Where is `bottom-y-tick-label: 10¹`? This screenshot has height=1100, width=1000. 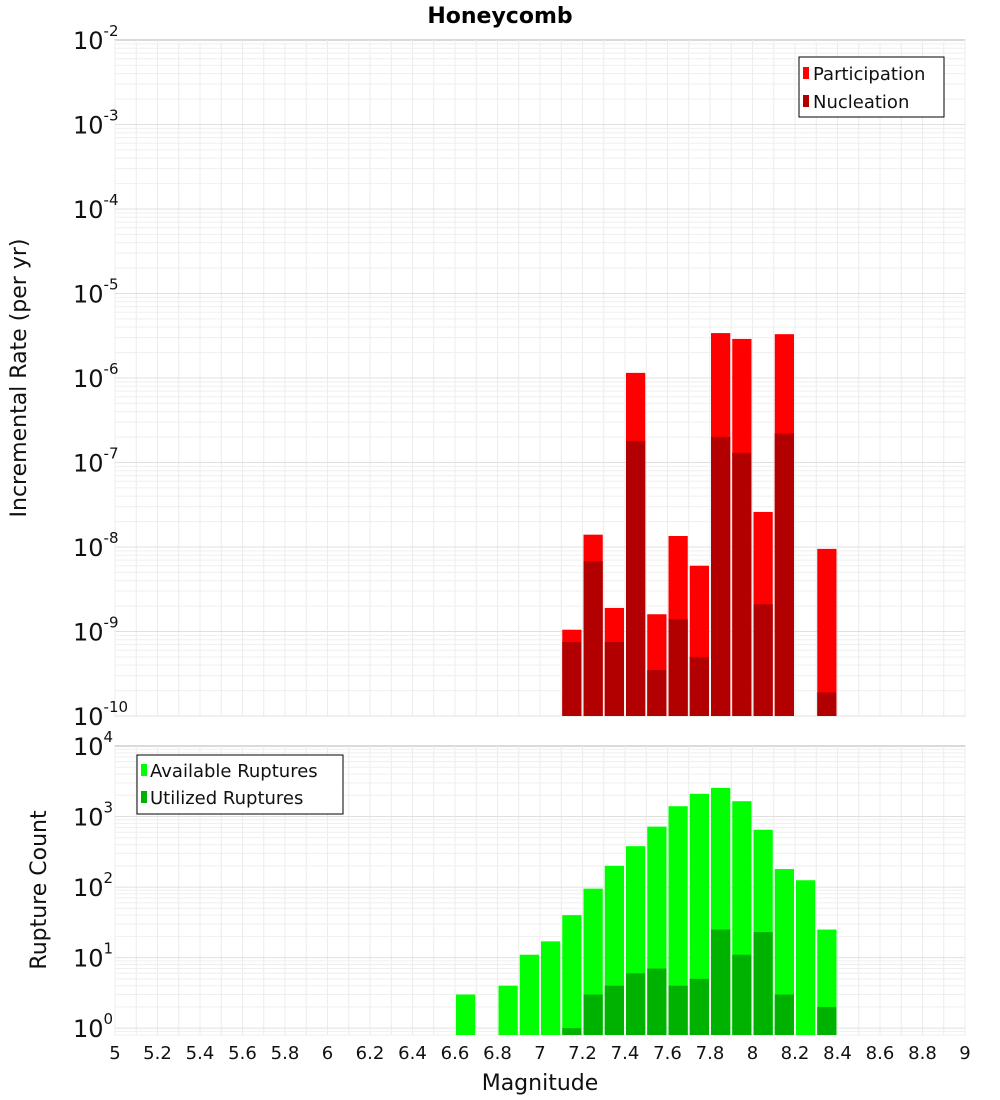 bottom-y-tick-label: 10¹ is located at coordinates (93, 956).